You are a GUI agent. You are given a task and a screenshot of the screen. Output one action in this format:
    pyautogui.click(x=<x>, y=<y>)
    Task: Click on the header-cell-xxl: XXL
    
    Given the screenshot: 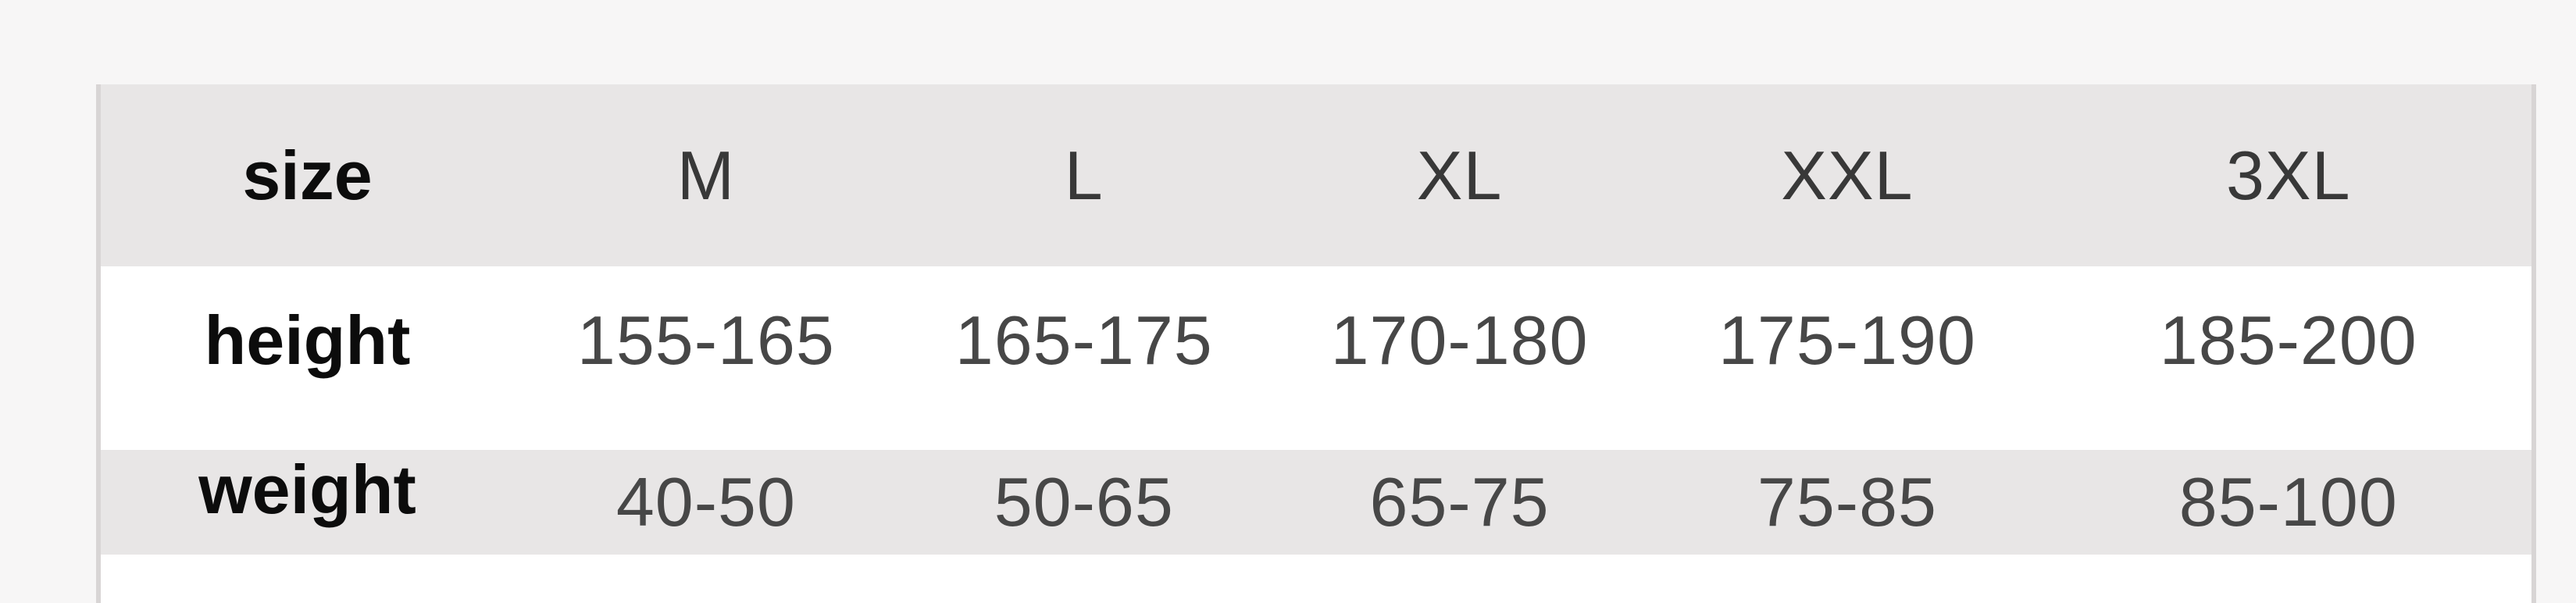 What is the action you would take?
    pyautogui.click(x=1847, y=175)
    